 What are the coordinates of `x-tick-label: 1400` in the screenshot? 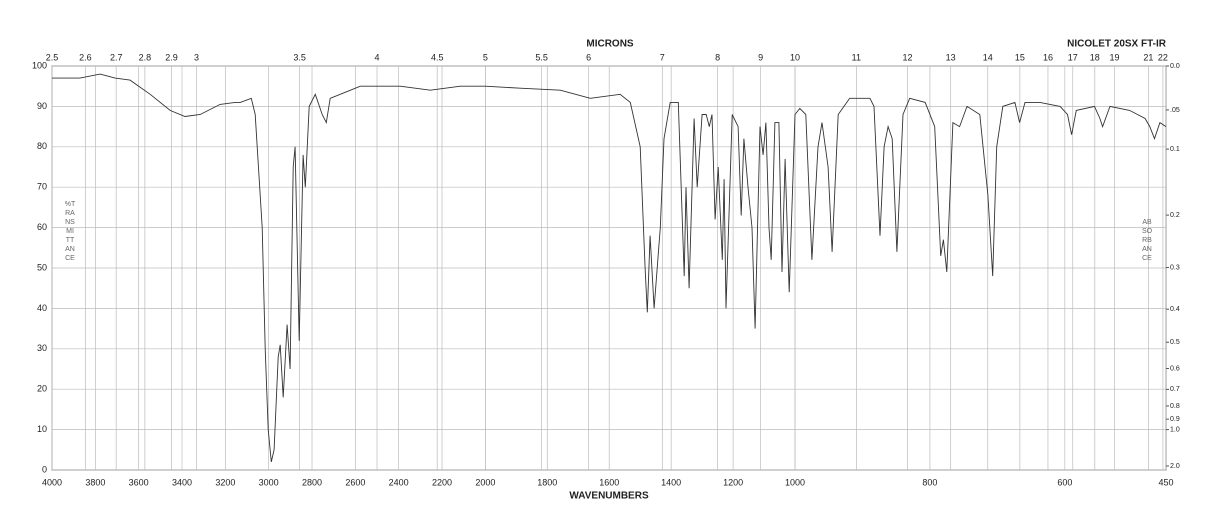 It's located at (671, 482).